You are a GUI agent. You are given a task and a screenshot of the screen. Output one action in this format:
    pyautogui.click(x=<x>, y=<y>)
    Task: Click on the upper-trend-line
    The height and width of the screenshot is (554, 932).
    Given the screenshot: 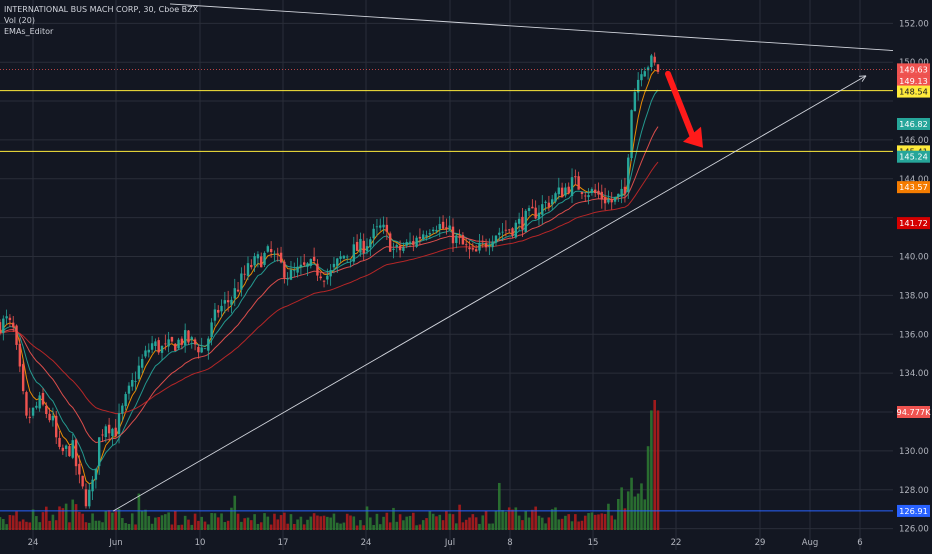 What is the action you would take?
    pyautogui.click(x=531, y=27)
    